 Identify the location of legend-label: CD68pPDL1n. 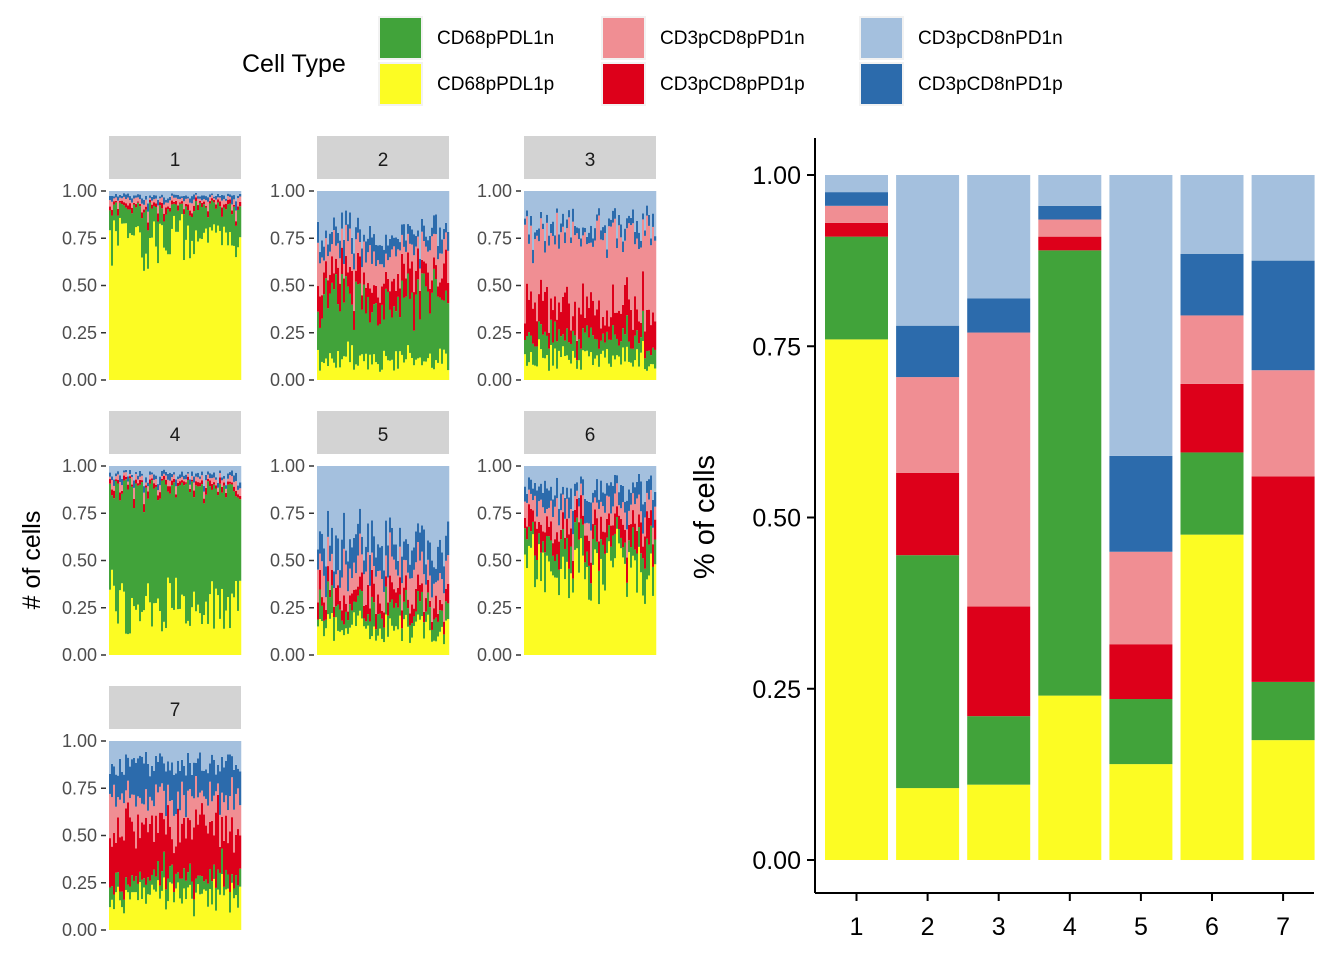
(495, 38).